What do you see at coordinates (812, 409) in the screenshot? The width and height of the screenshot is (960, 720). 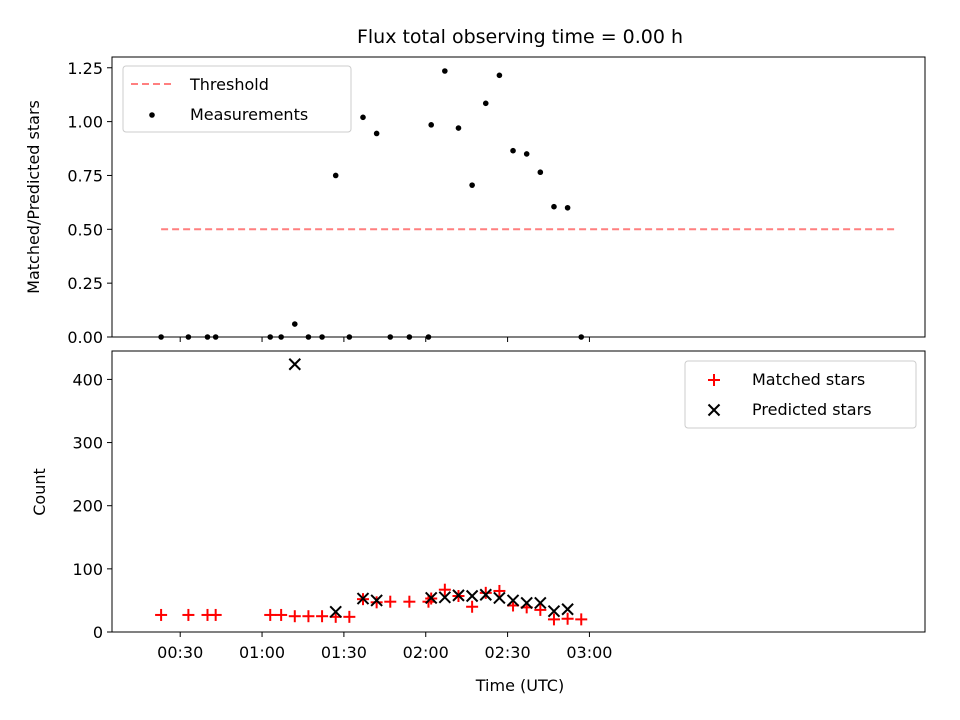 I see `legend-predicted-label: Predicted stars` at bounding box center [812, 409].